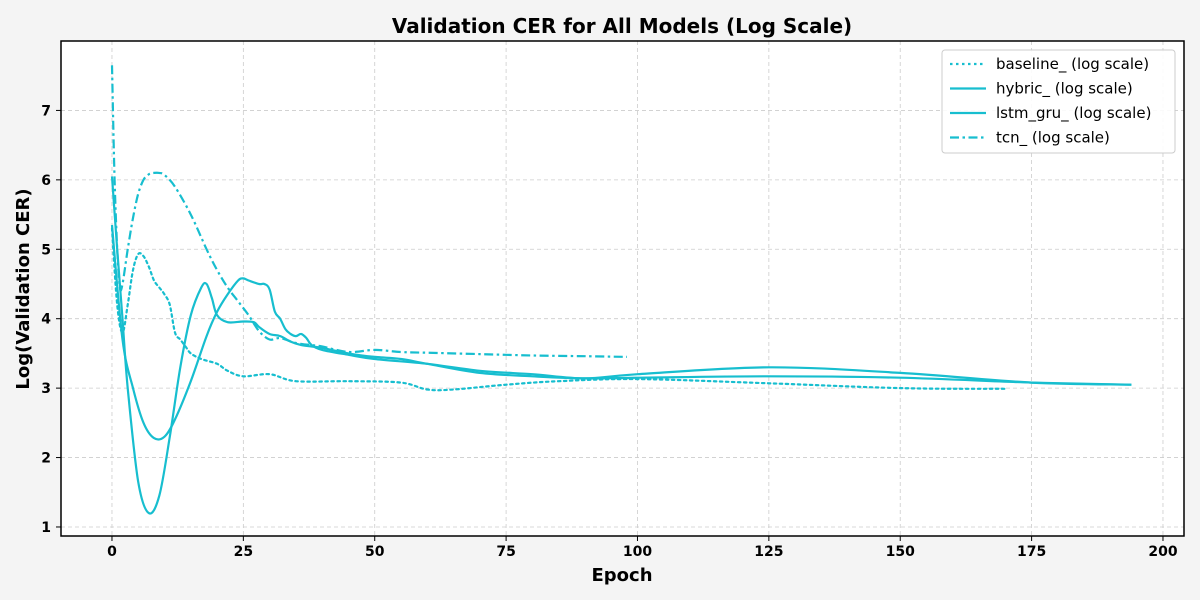 Image resolution: width=1200 pixels, height=600 pixels. What do you see at coordinates (46, 250) in the screenshot?
I see `y-tick-label: 5` at bounding box center [46, 250].